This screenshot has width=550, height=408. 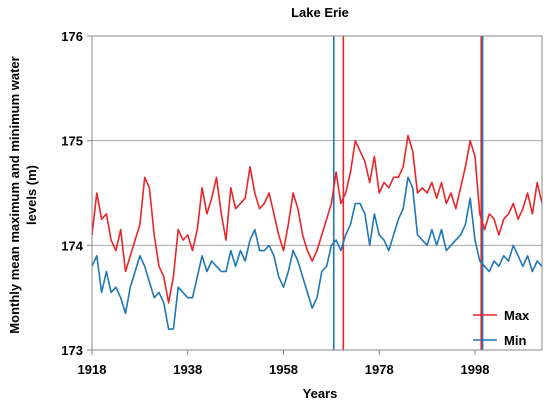 What do you see at coordinates (72, 245) in the screenshot?
I see `y-tick-label: 174` at bounding box center [72, 245].